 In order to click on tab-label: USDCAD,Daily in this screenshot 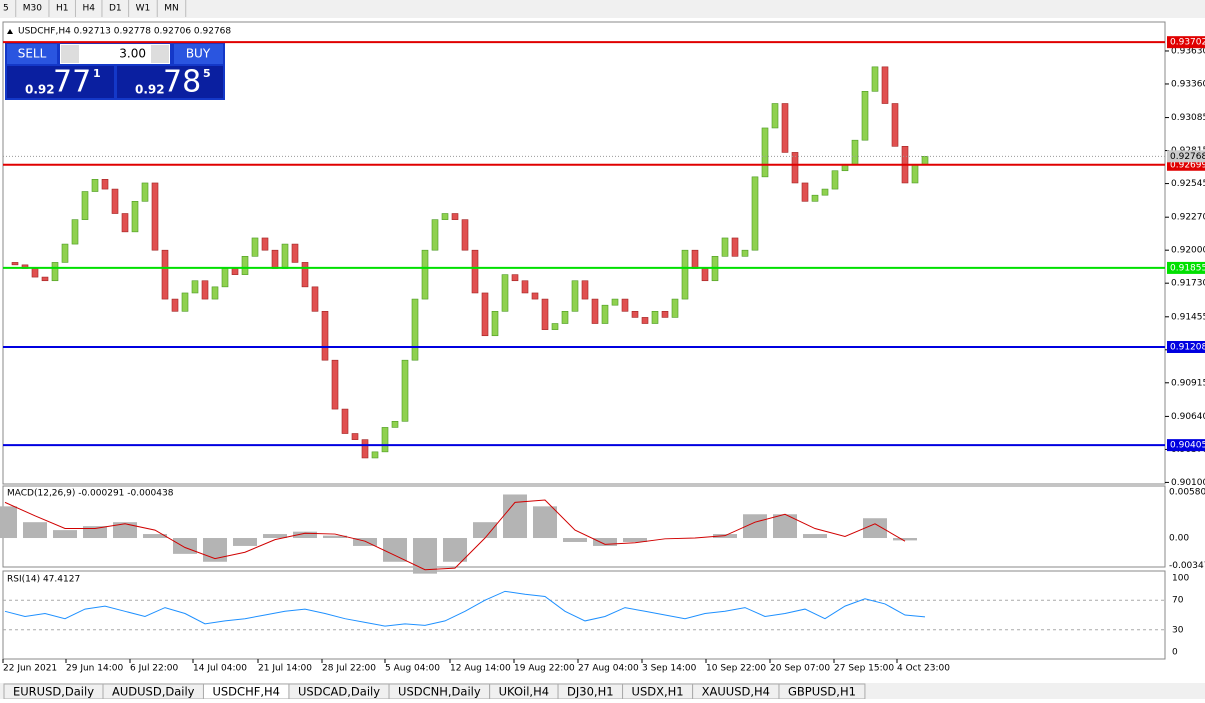, I will do `click(339, 692)`.